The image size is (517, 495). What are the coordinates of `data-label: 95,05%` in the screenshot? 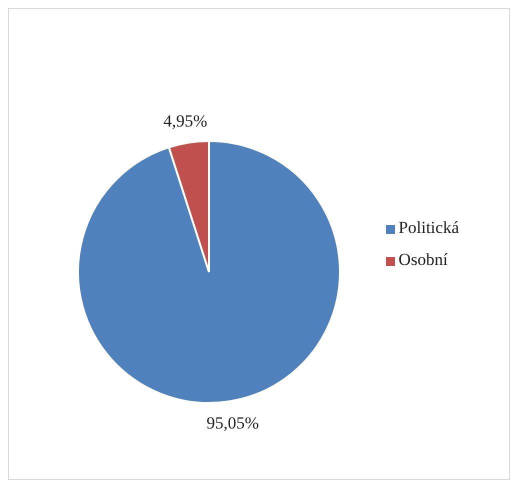 It's located at (232, 423).